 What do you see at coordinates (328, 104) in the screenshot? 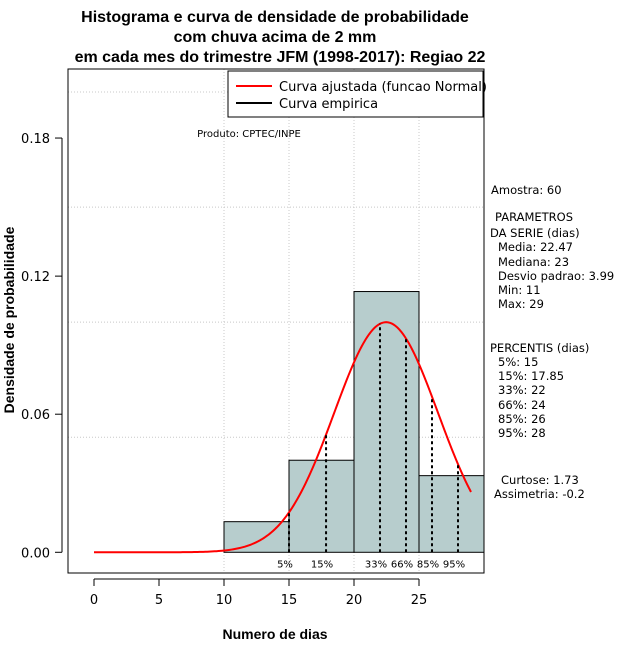
I see `legend-label-empirical: Curva empirica` at bounding box center [328, 104].